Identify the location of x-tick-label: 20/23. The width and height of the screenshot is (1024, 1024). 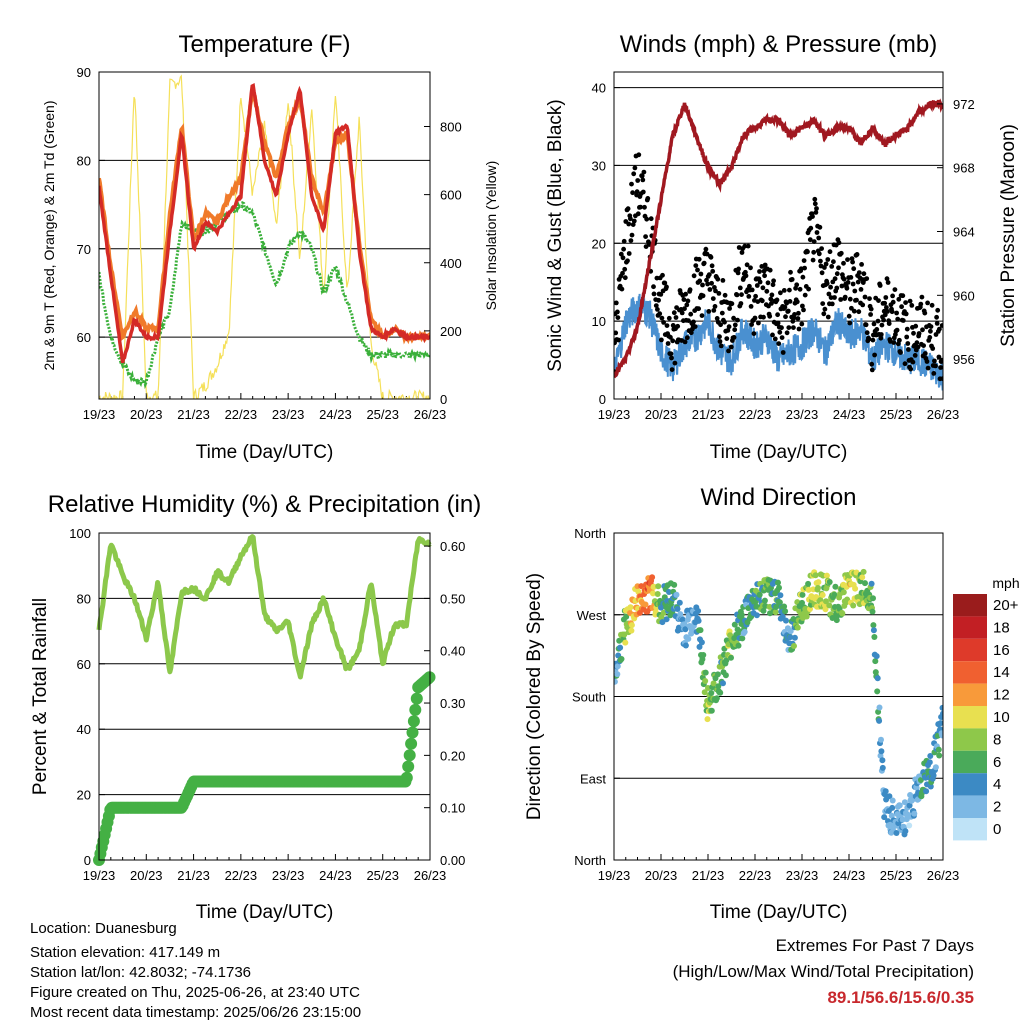
(146, 875).